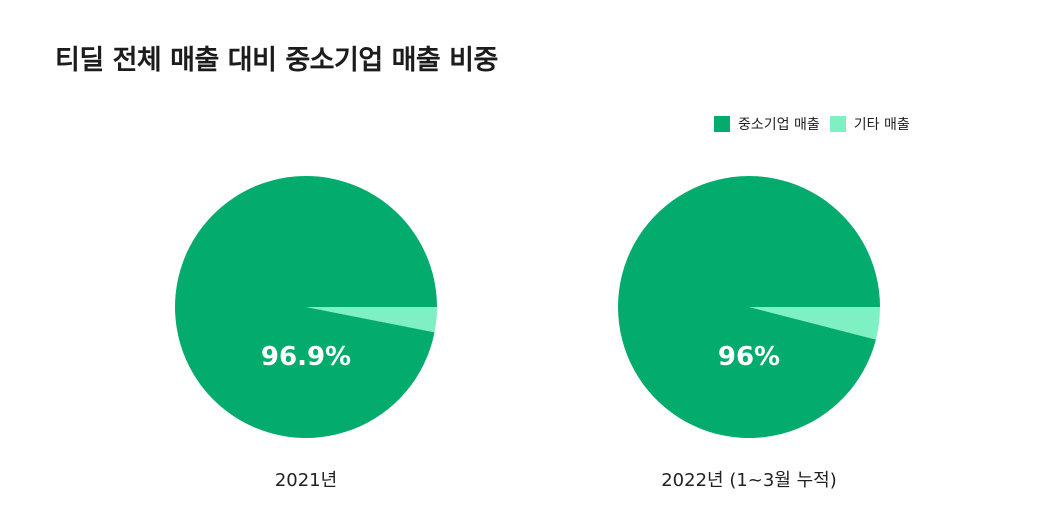 The width and height of the screenshot is (1060, 532). Describe the element at coordinates (837, 124) in the screenshot. I see `legend-swatch-other` at that location.